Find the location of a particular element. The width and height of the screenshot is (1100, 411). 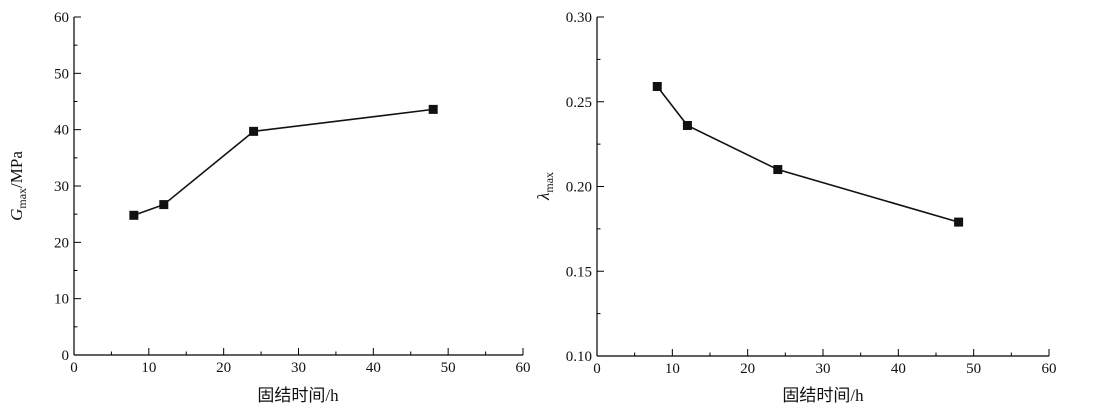

x-tick-label-gmax: 50 is located at coordinates (448, 368).